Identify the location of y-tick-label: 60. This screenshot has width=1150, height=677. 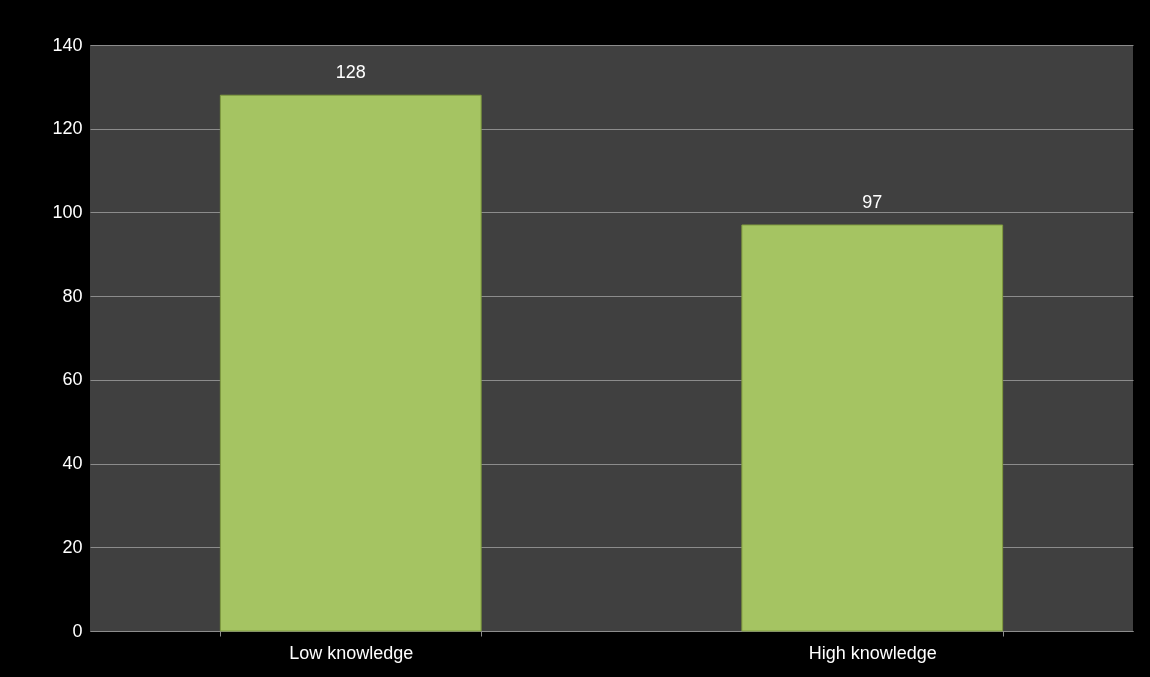
(72, 379).